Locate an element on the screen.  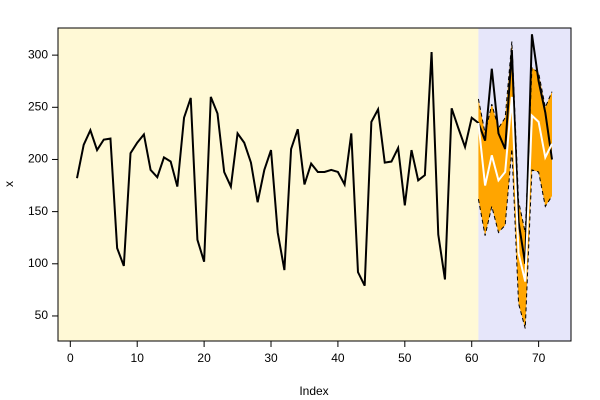
x-tick-label: 10 is located at coordinates (138, 358).